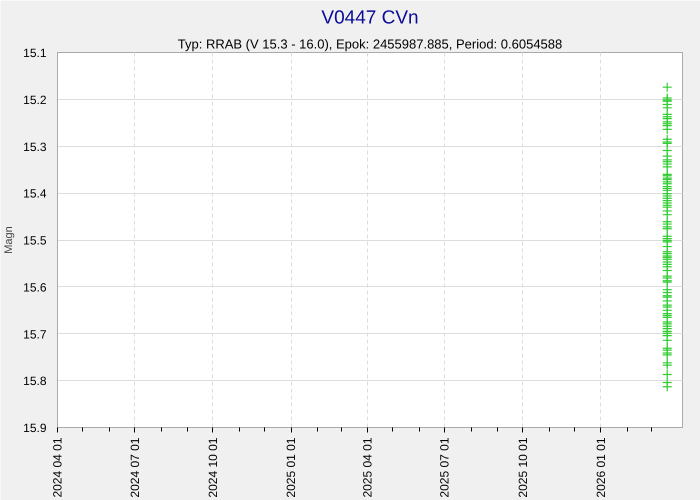  Describe the element at coordinates (35, 241) in the screenshot. I see `y-tick-label: 15.5` at that location.